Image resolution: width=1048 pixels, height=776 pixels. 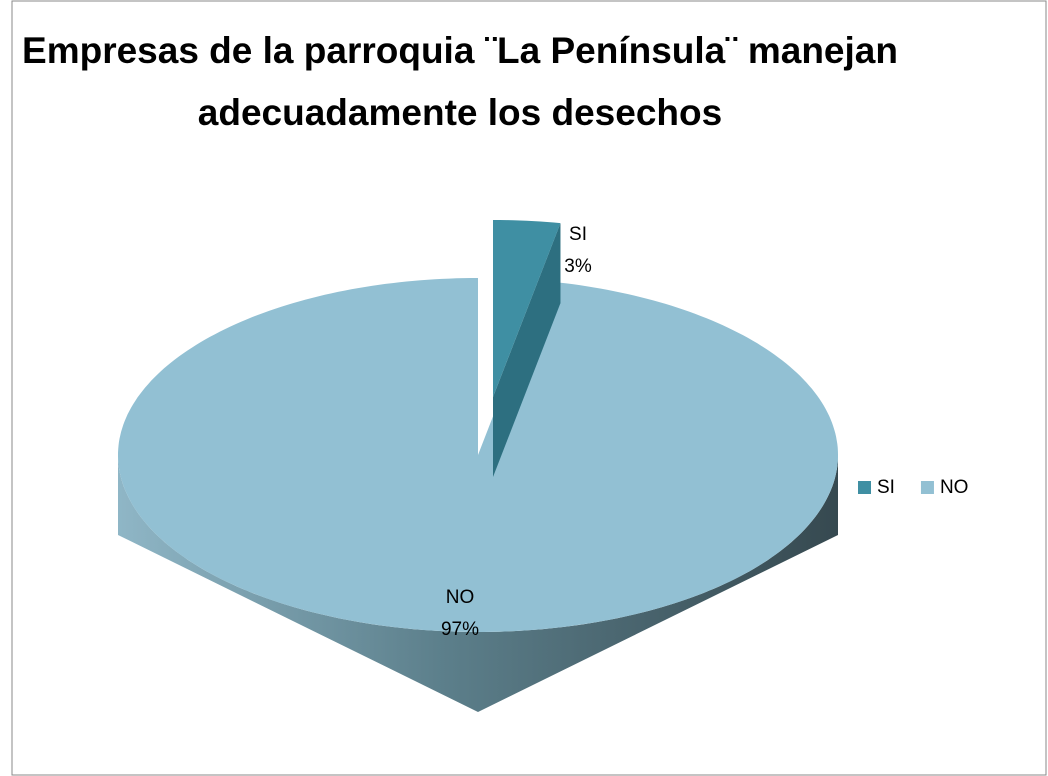 What do you see at coordinates (886, 487) in the screenshot?
I see `legend-label: SI` at bounding box center [886, 487].